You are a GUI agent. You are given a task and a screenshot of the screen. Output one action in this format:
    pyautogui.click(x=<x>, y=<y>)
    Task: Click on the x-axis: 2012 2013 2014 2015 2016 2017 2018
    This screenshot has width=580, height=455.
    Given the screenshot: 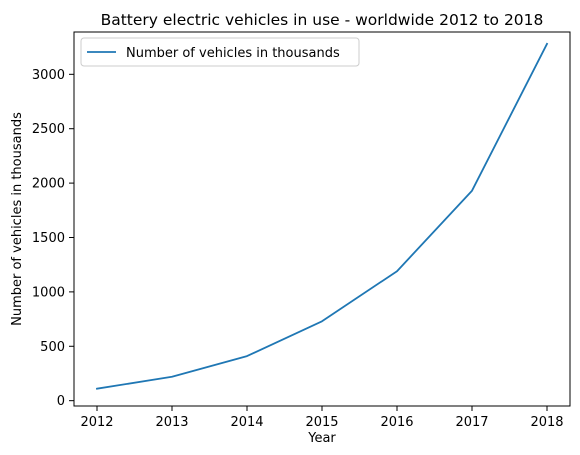 What is the action you would take?
    pyautogui.click(x=322, y=418)
    